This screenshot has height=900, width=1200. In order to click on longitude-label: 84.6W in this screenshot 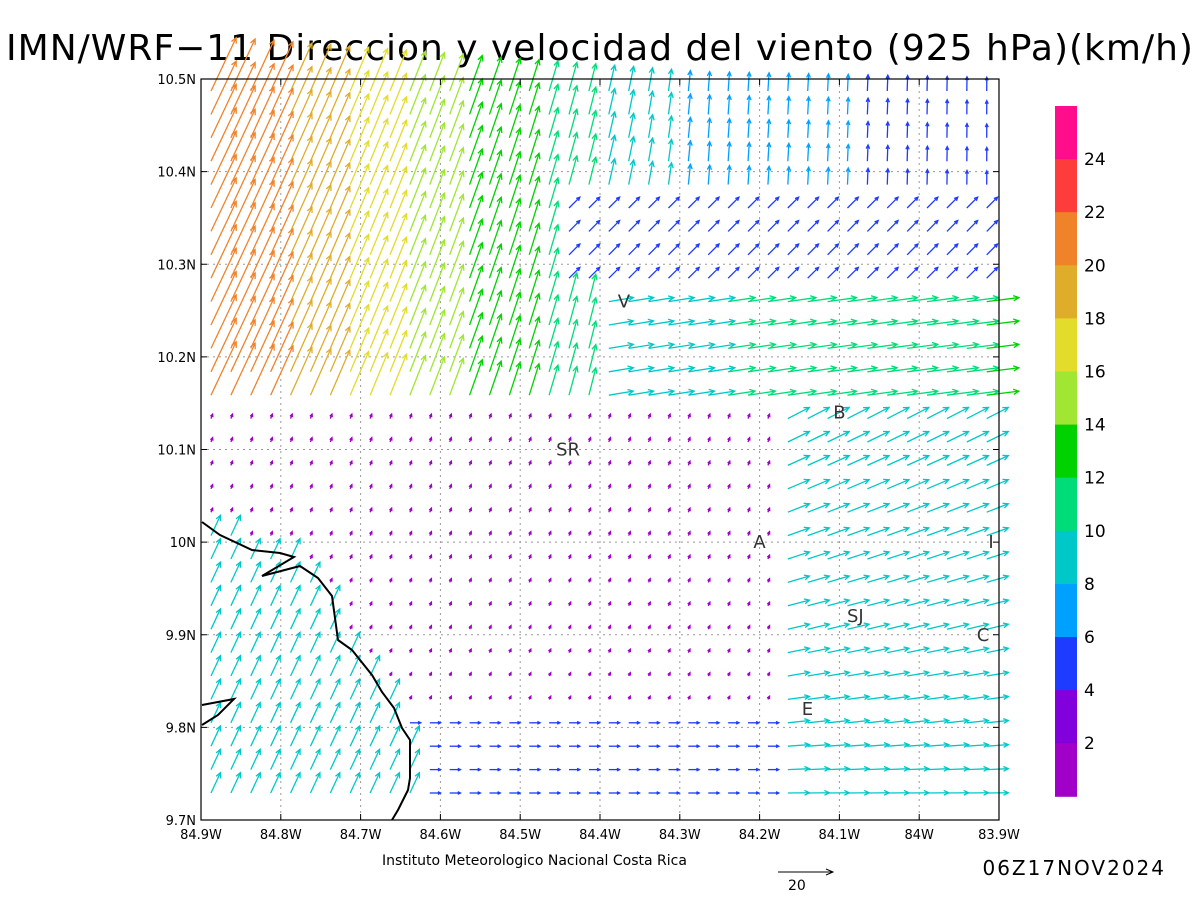, I will do `click(440, 835)`.